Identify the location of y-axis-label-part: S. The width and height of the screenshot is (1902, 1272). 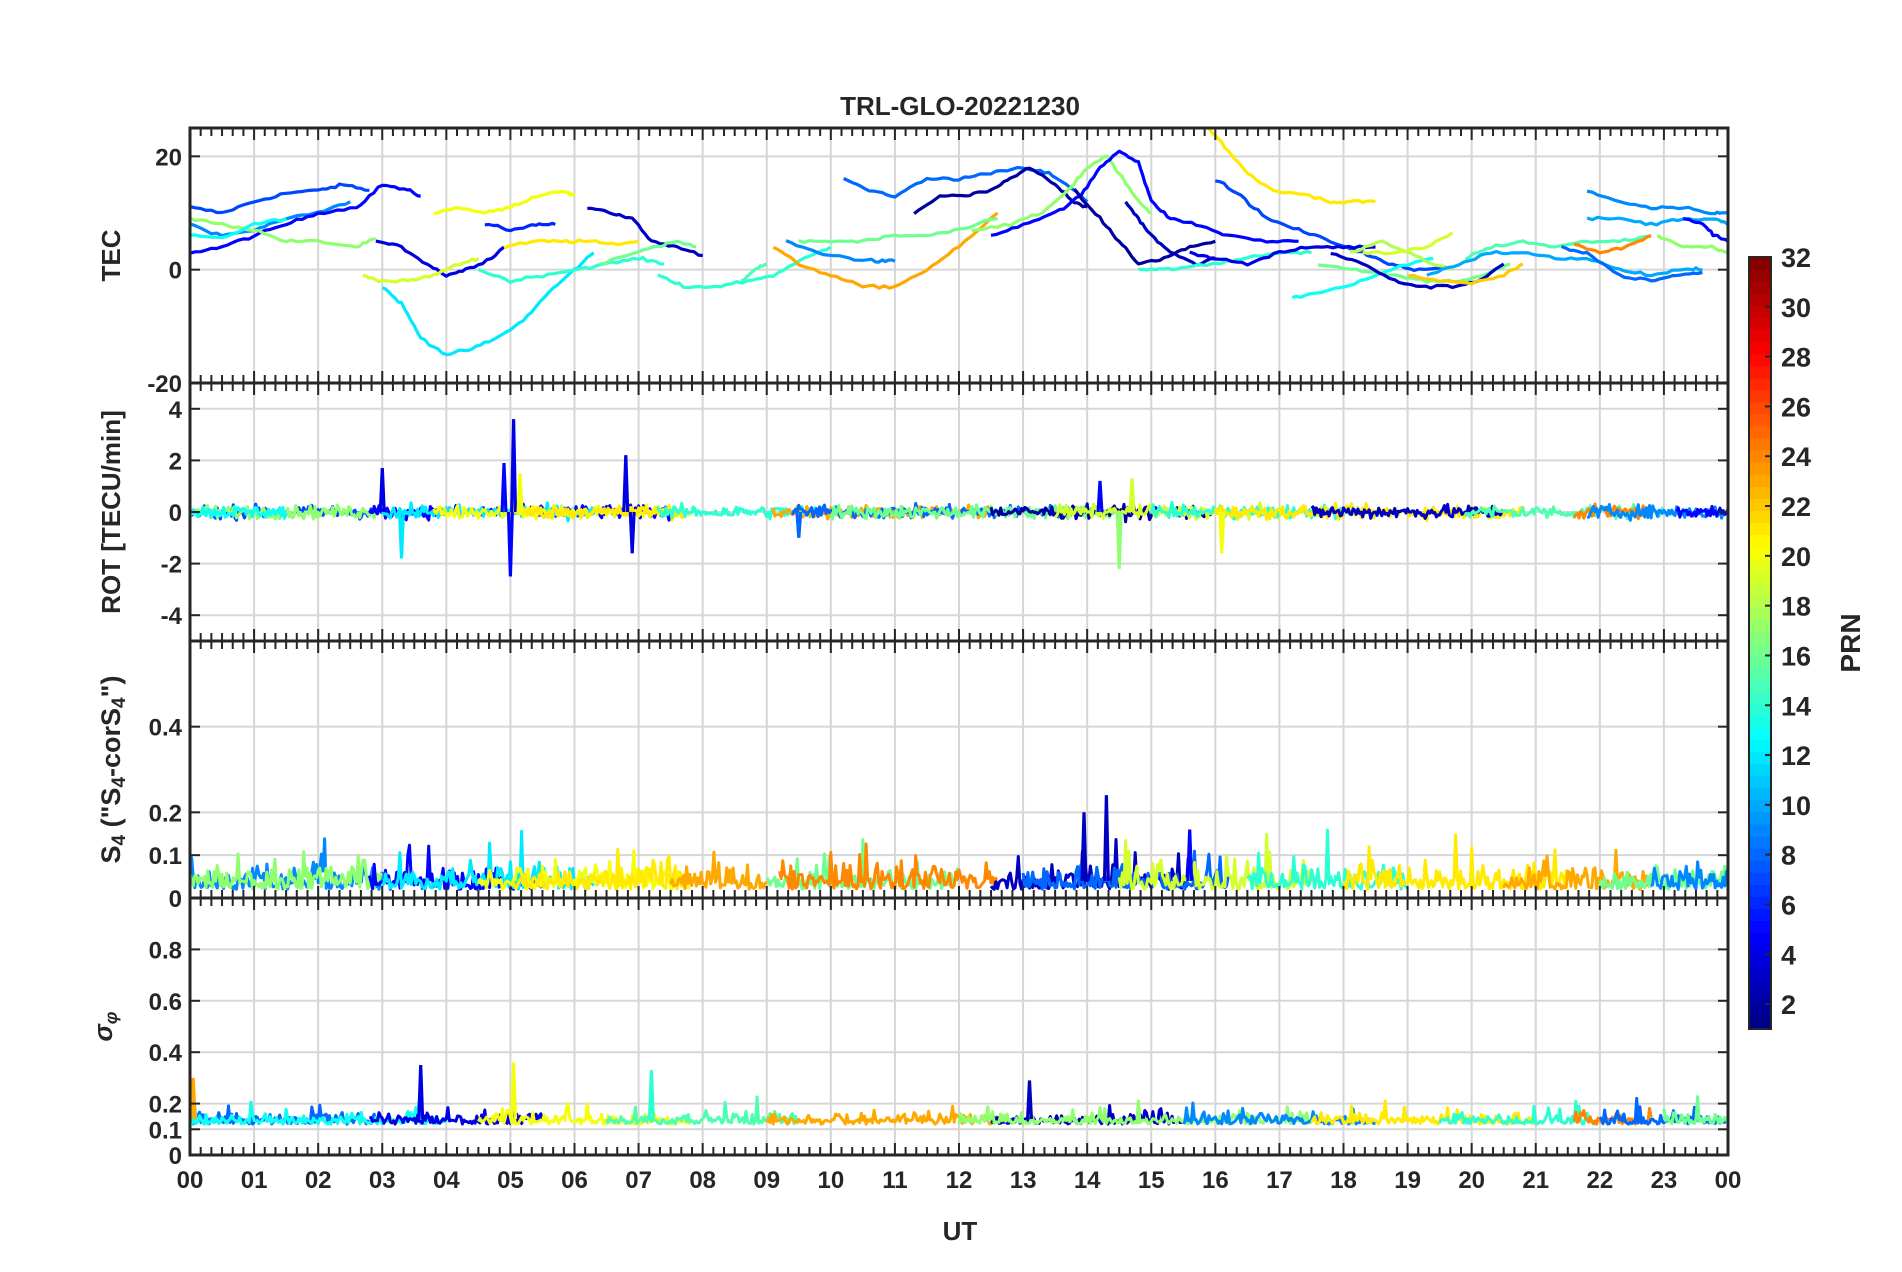
(111, 854).